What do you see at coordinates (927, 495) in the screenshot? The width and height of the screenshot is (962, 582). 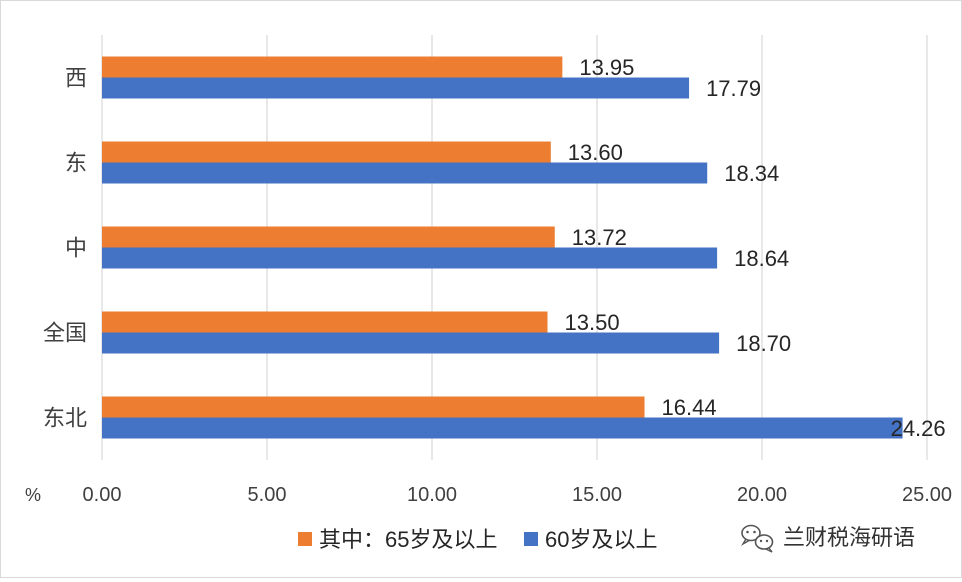 I see `x-tick-label: 25.00` at bounding box center [927, 495].